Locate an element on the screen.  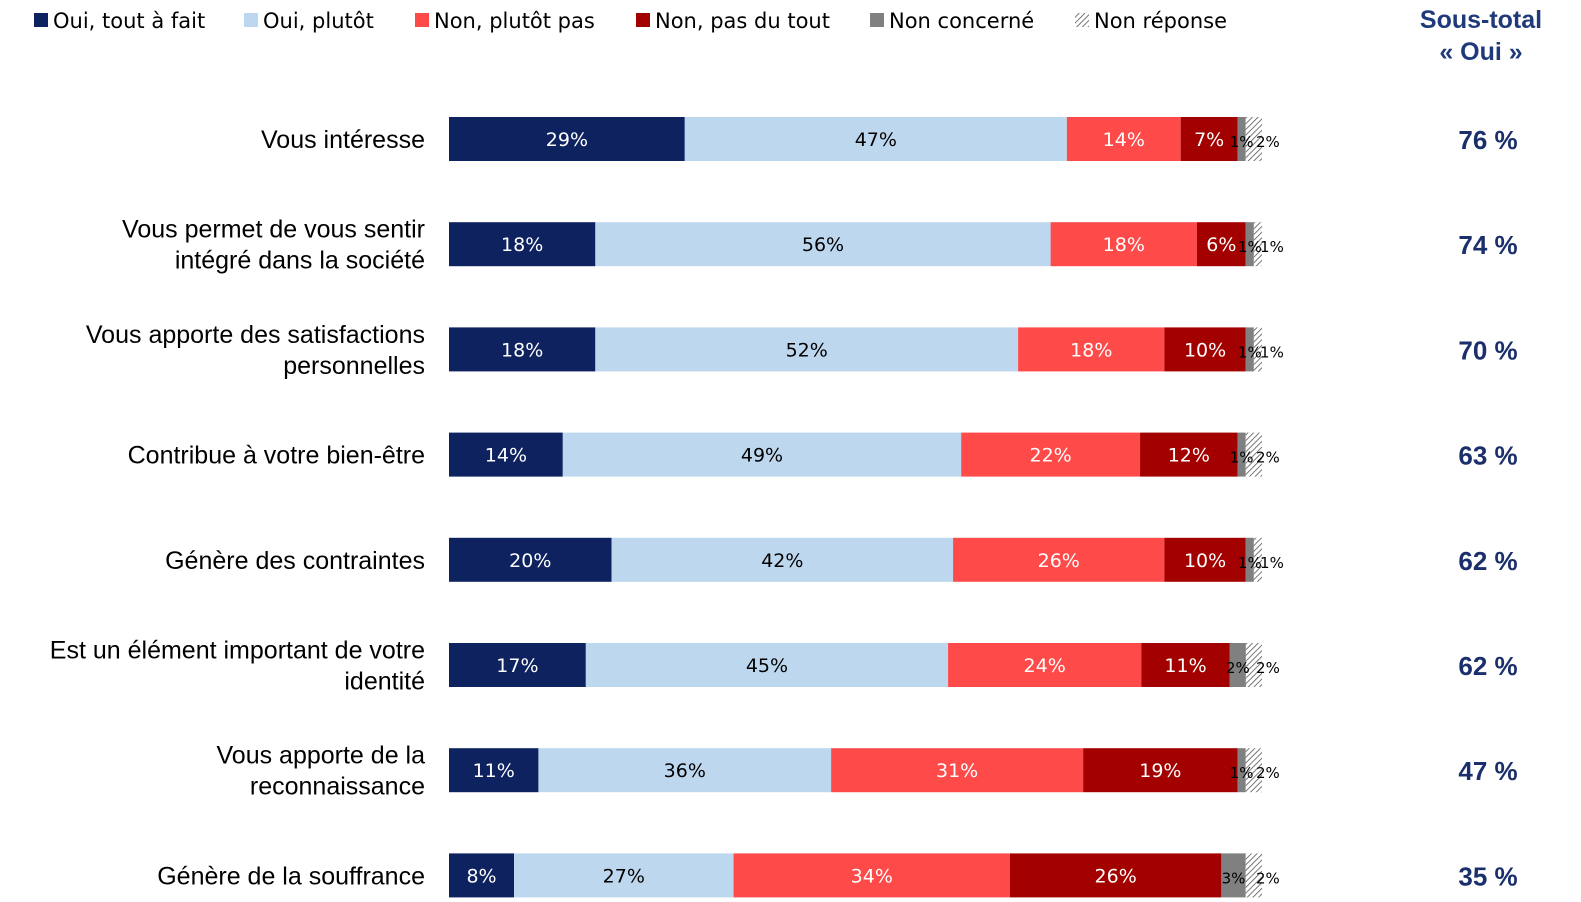
subtotal-title-line-0: Sous-total is located at coordinates (1481, 20).